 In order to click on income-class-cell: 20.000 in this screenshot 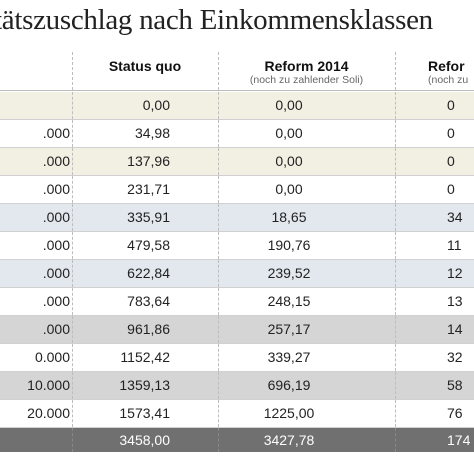, I will do `click(48, 413)`.